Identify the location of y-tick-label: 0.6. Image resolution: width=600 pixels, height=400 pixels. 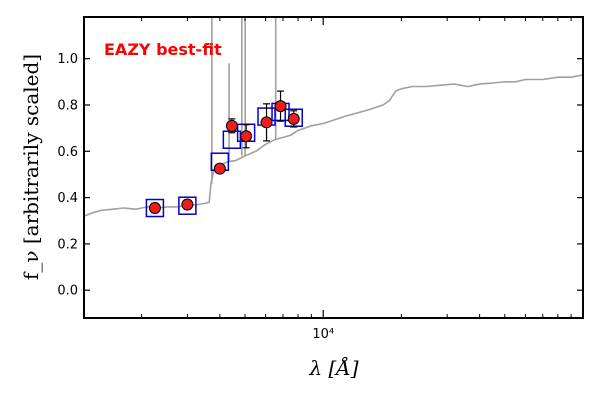
(67, 152).